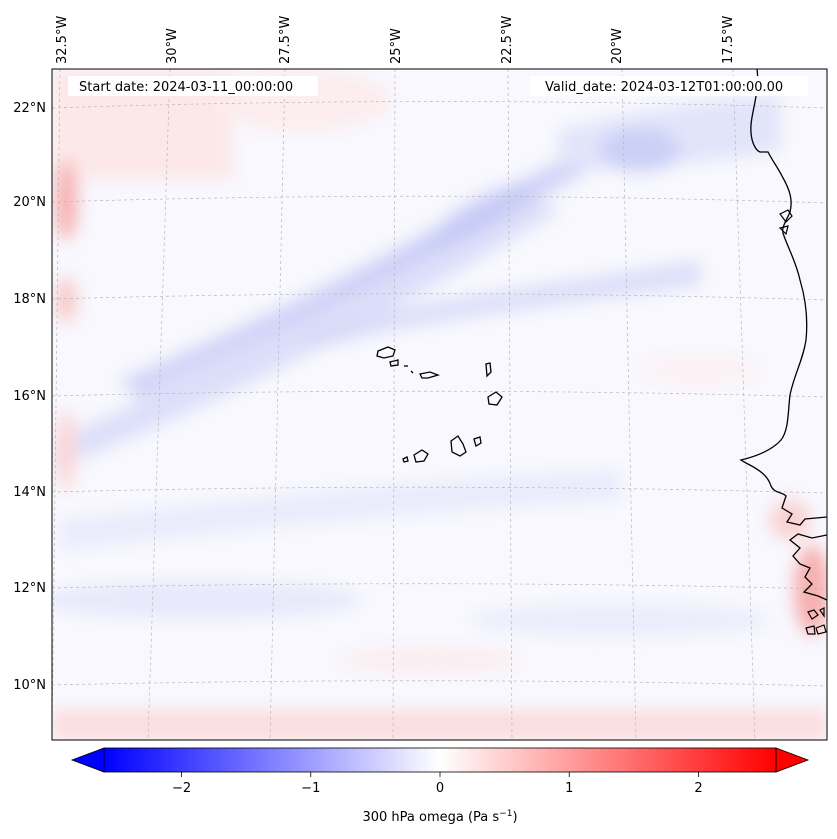 Image resolution: width=837 pixels, height=839 pixels. Describe the element at coordinates (87, 760) in the screenshot. I see `colorbar-min-extend` at that location.